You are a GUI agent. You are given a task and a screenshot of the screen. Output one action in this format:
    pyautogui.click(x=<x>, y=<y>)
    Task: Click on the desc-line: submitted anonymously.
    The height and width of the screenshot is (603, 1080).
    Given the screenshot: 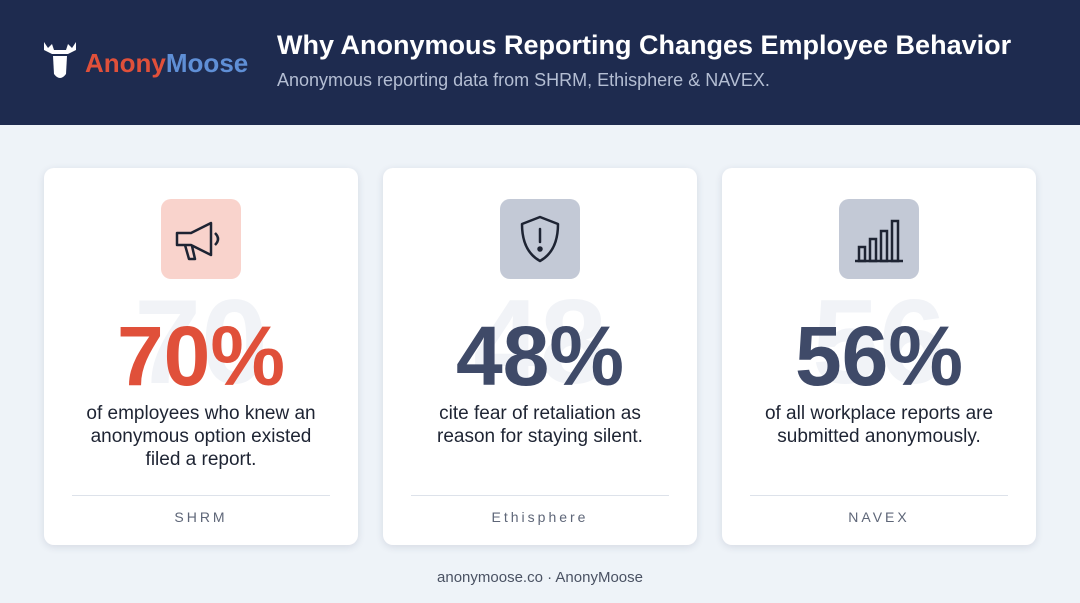 What is the action you would take?
    pyautogui.click(x=879, y=436)
    